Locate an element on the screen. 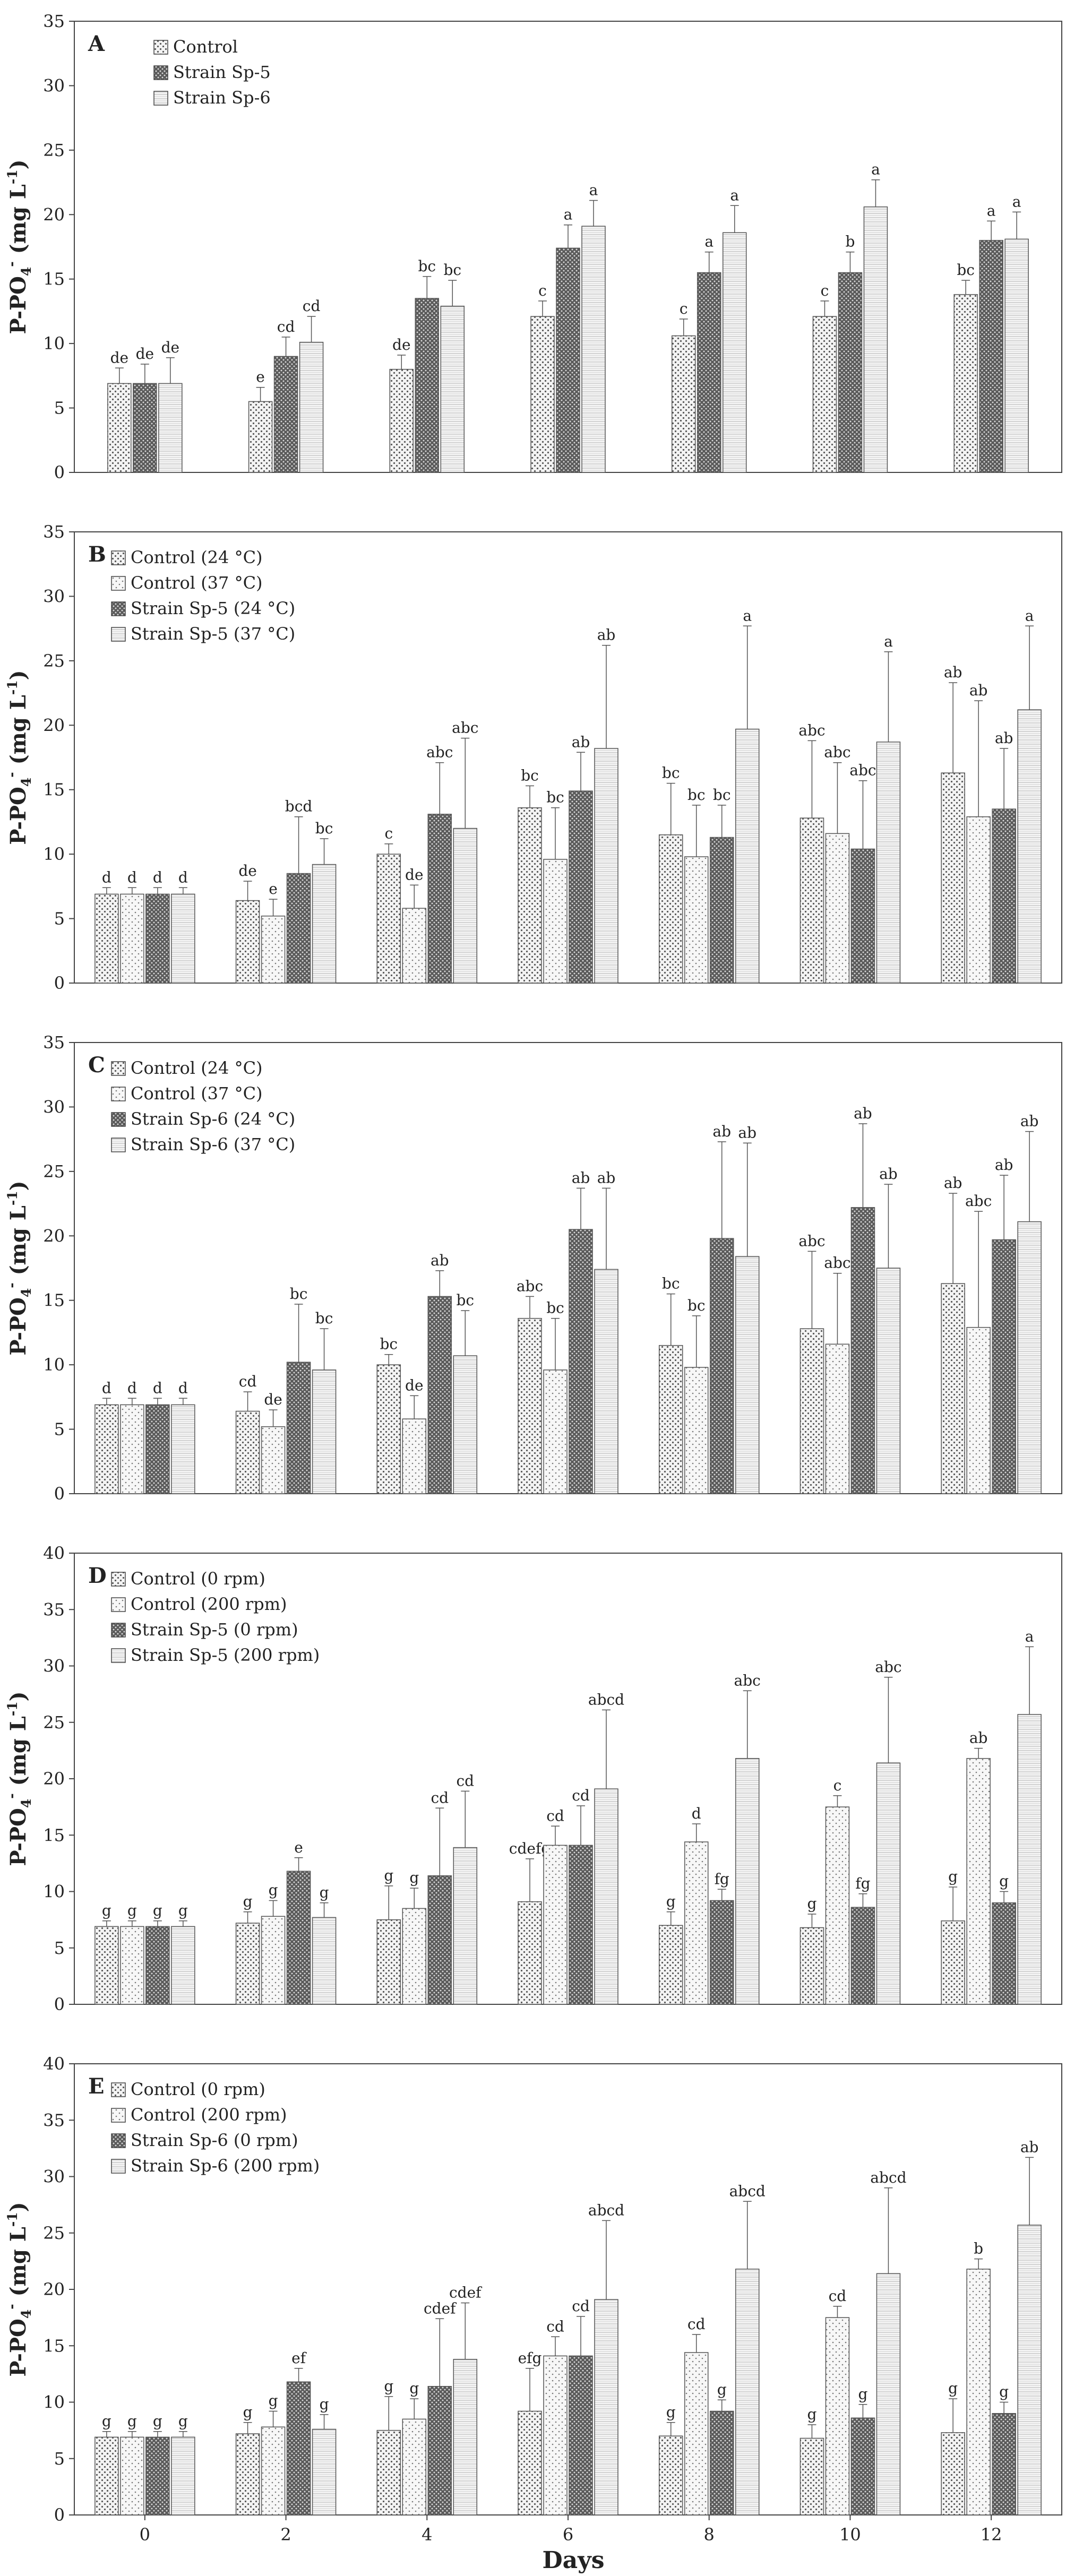 This screenshot has height=2576, width=1083. significance-label: e is located at coordinates (273, 889).